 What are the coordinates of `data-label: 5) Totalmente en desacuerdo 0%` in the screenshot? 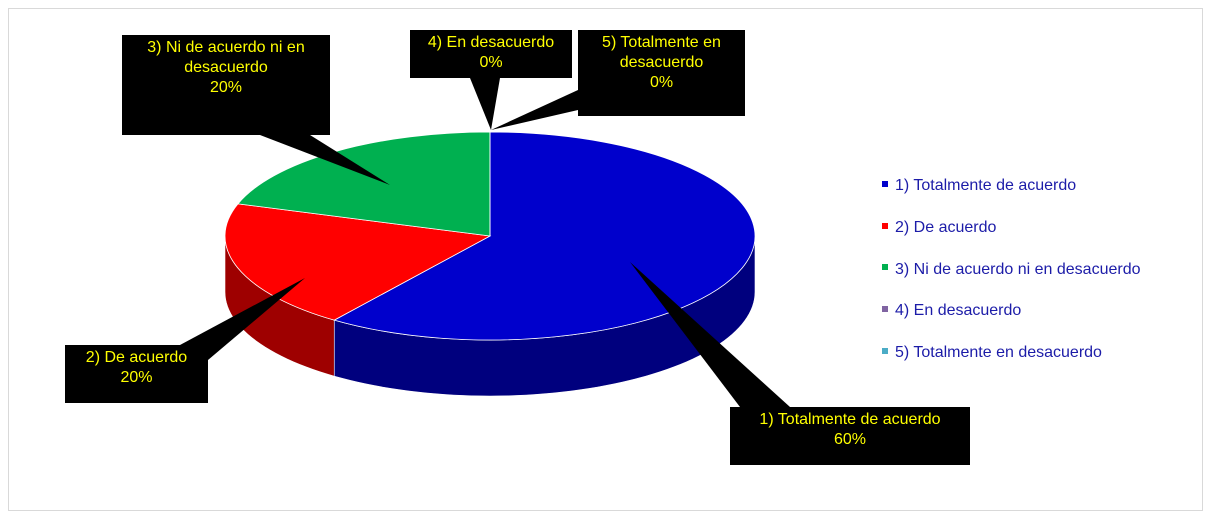 It's located at (661, 73).